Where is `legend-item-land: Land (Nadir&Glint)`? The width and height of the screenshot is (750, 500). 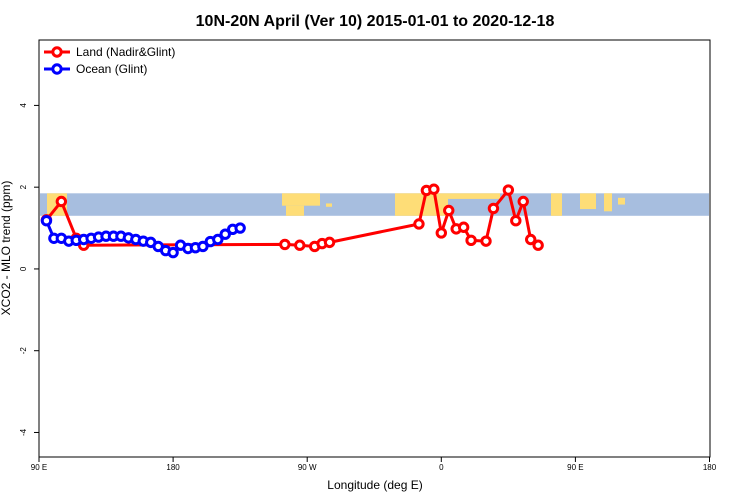 legend-item-land: Land (Nadir&Glint) is located at coordinates (109, 52).